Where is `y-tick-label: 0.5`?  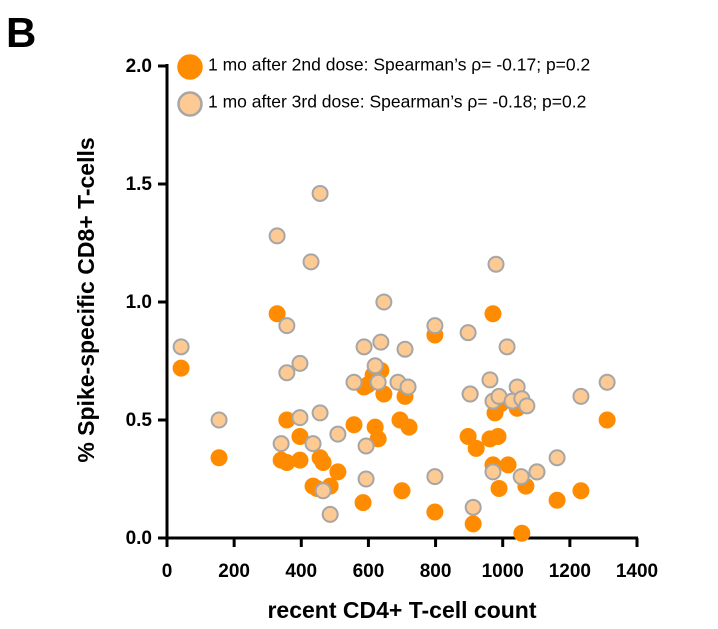
y-tick-label: 0.5 is located at coordinates (139, 420).